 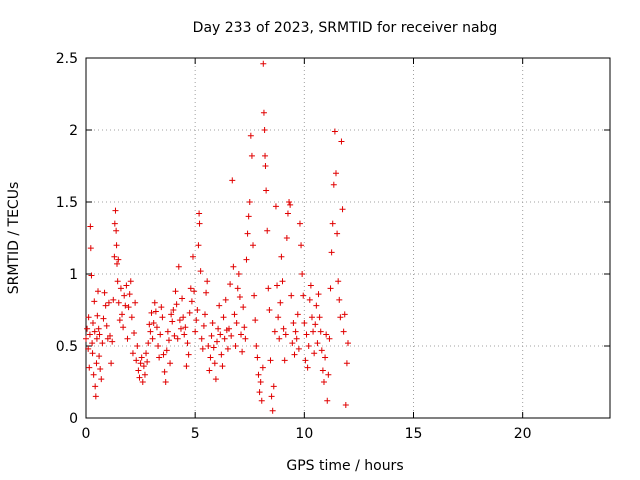 I want to click on y-axis-label: SRMTID / TECUs, so click(x=14, y=238).